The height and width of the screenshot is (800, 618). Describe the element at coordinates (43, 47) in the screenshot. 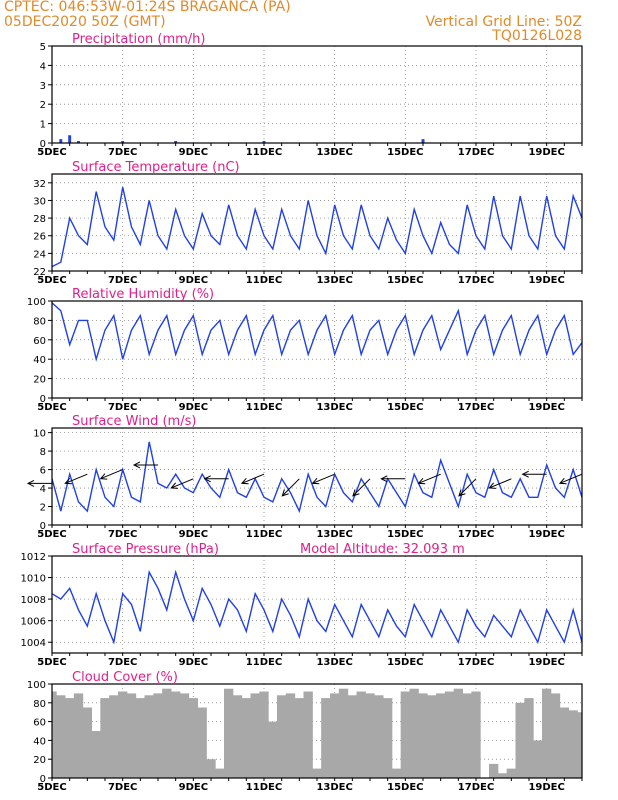

I see `y-tick-label: 5` at that location.